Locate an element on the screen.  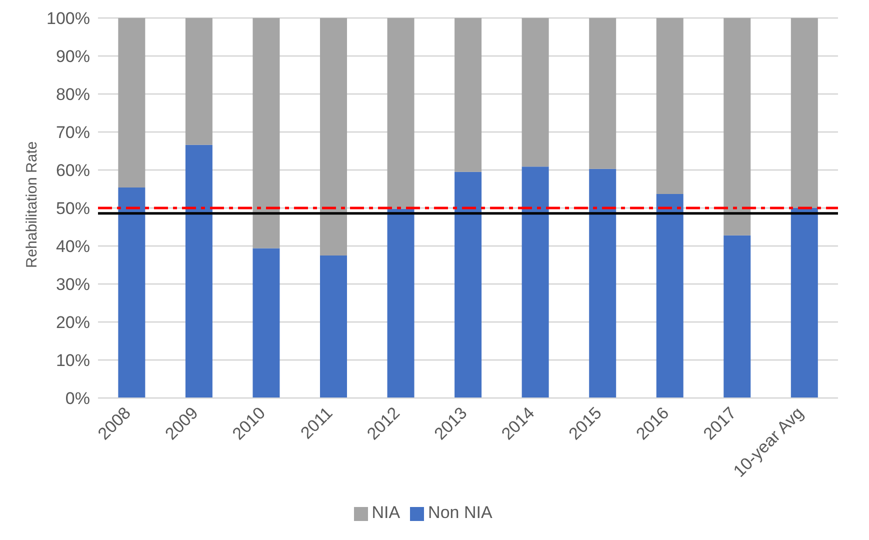
y-tick-label: 50% is located at coordinates (73, 208).